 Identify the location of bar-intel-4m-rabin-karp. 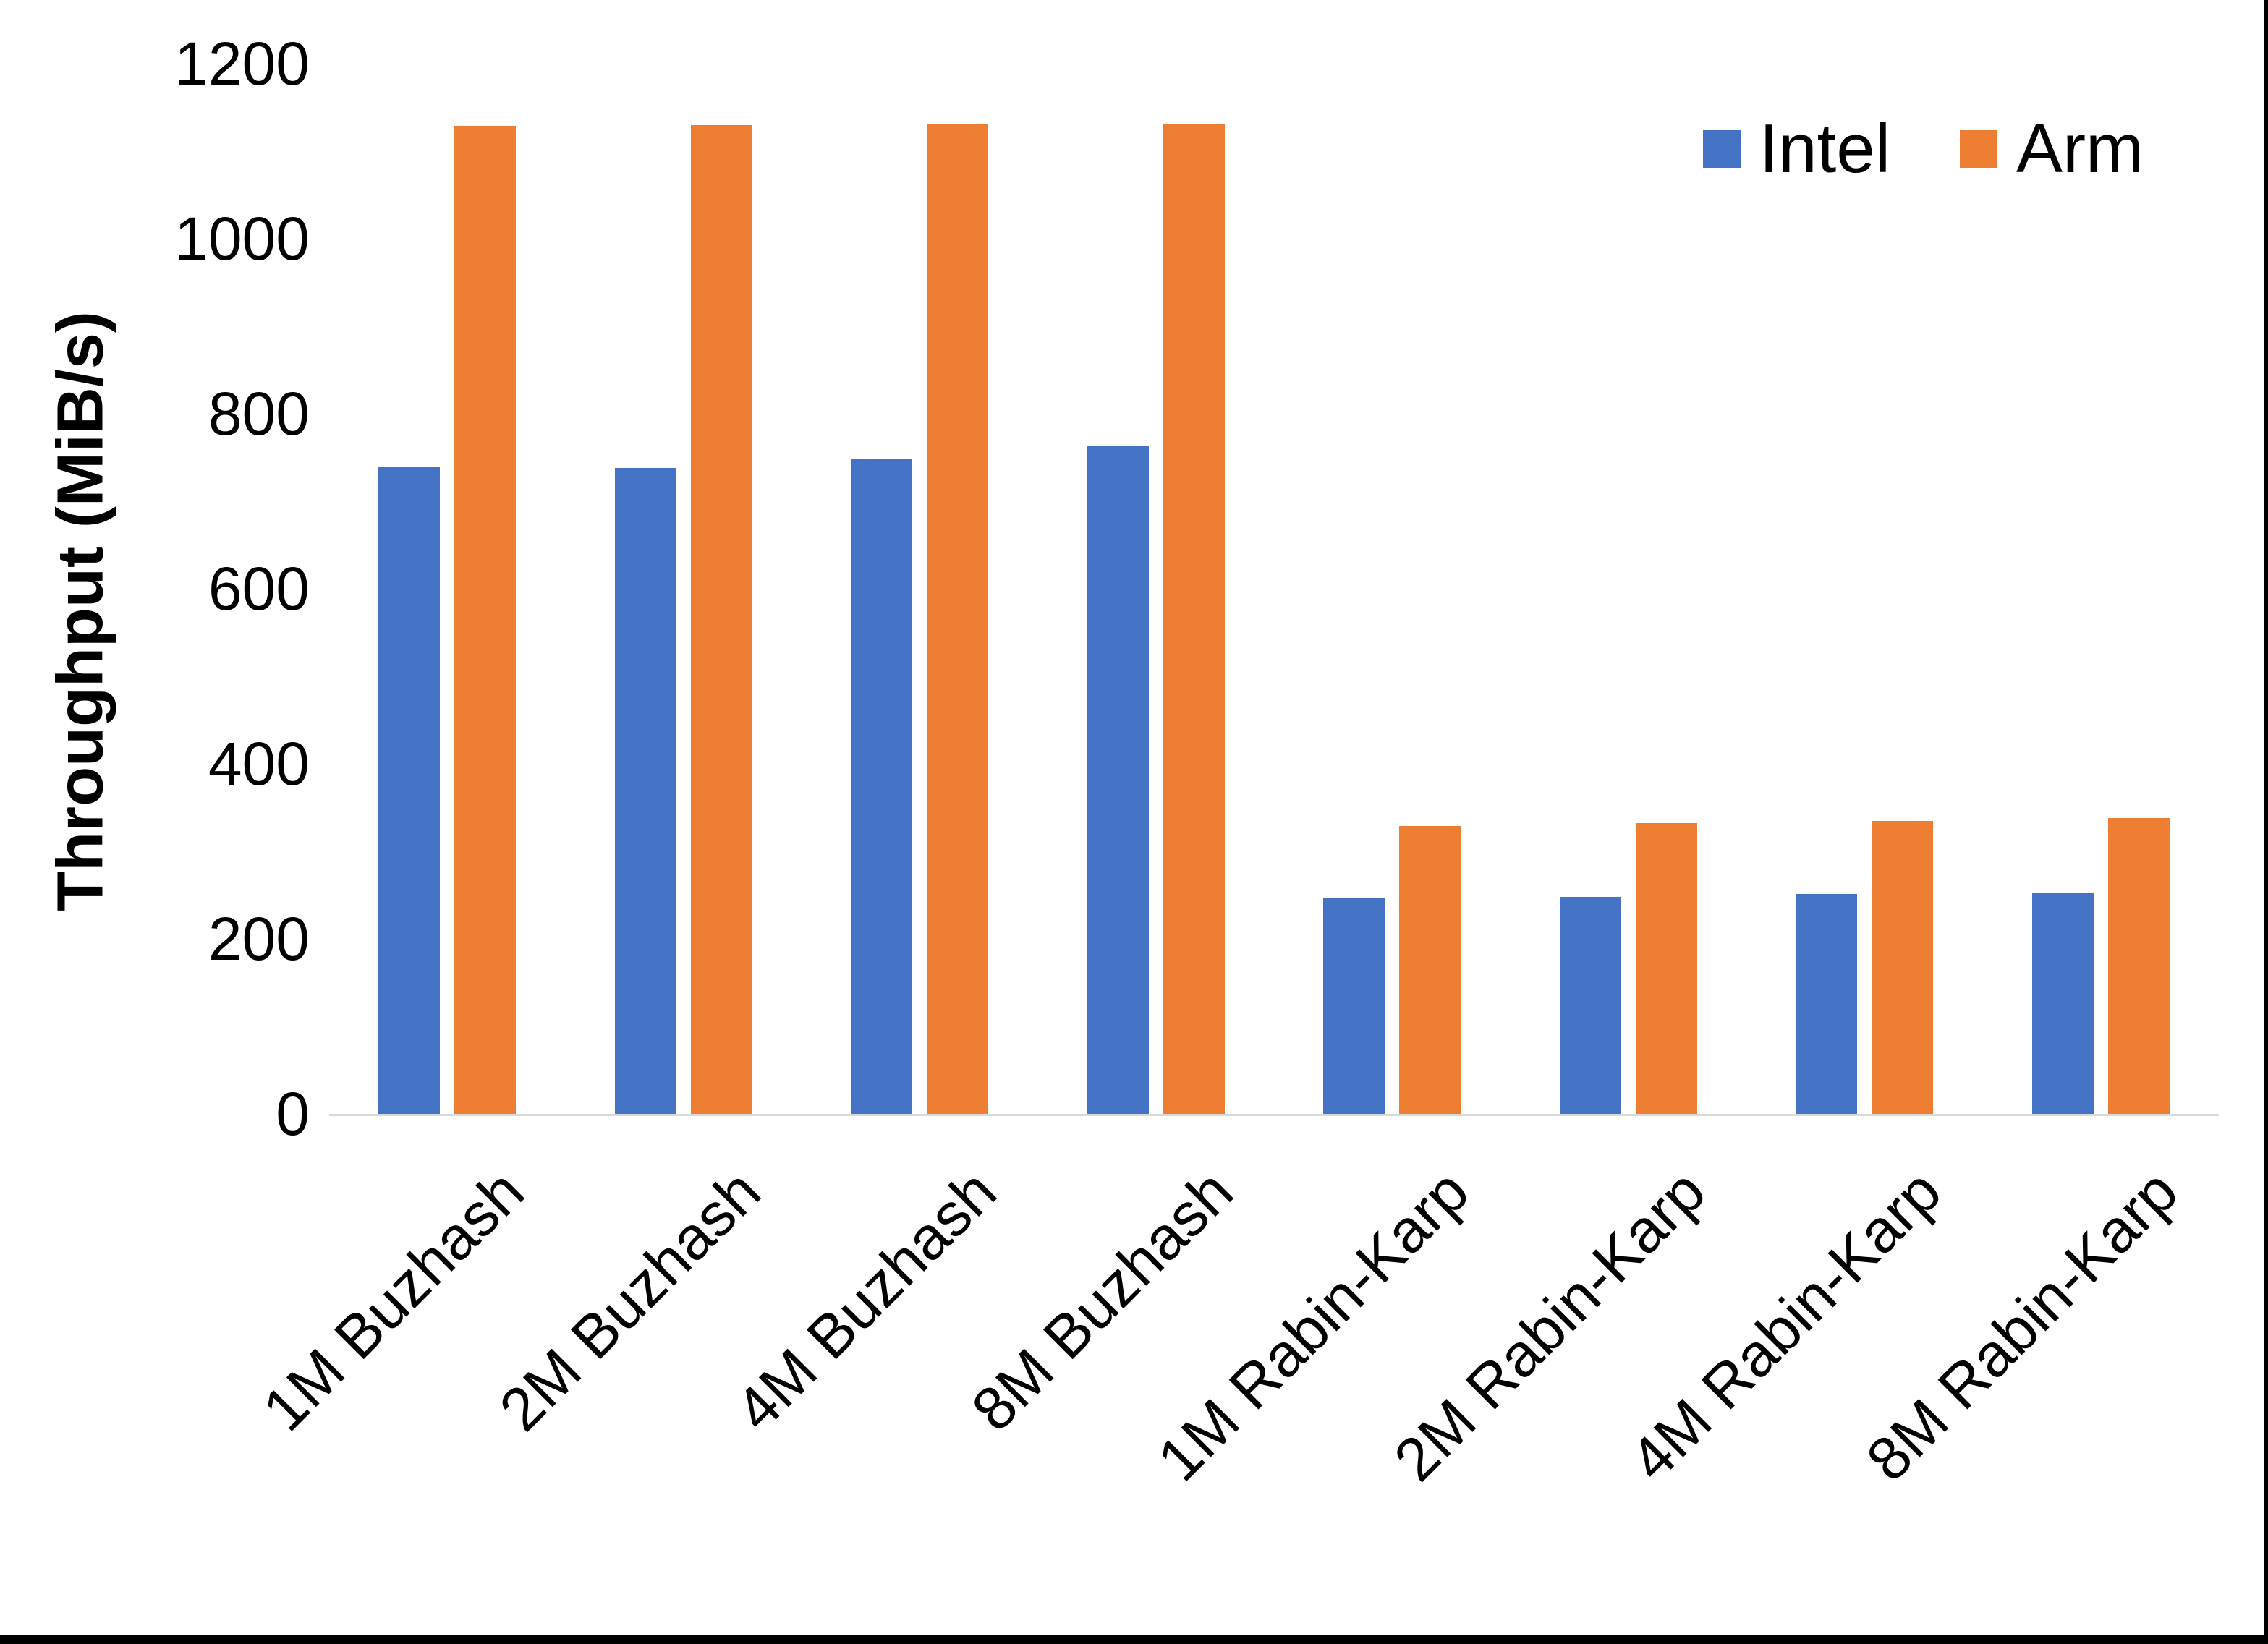
(1827, 1004).